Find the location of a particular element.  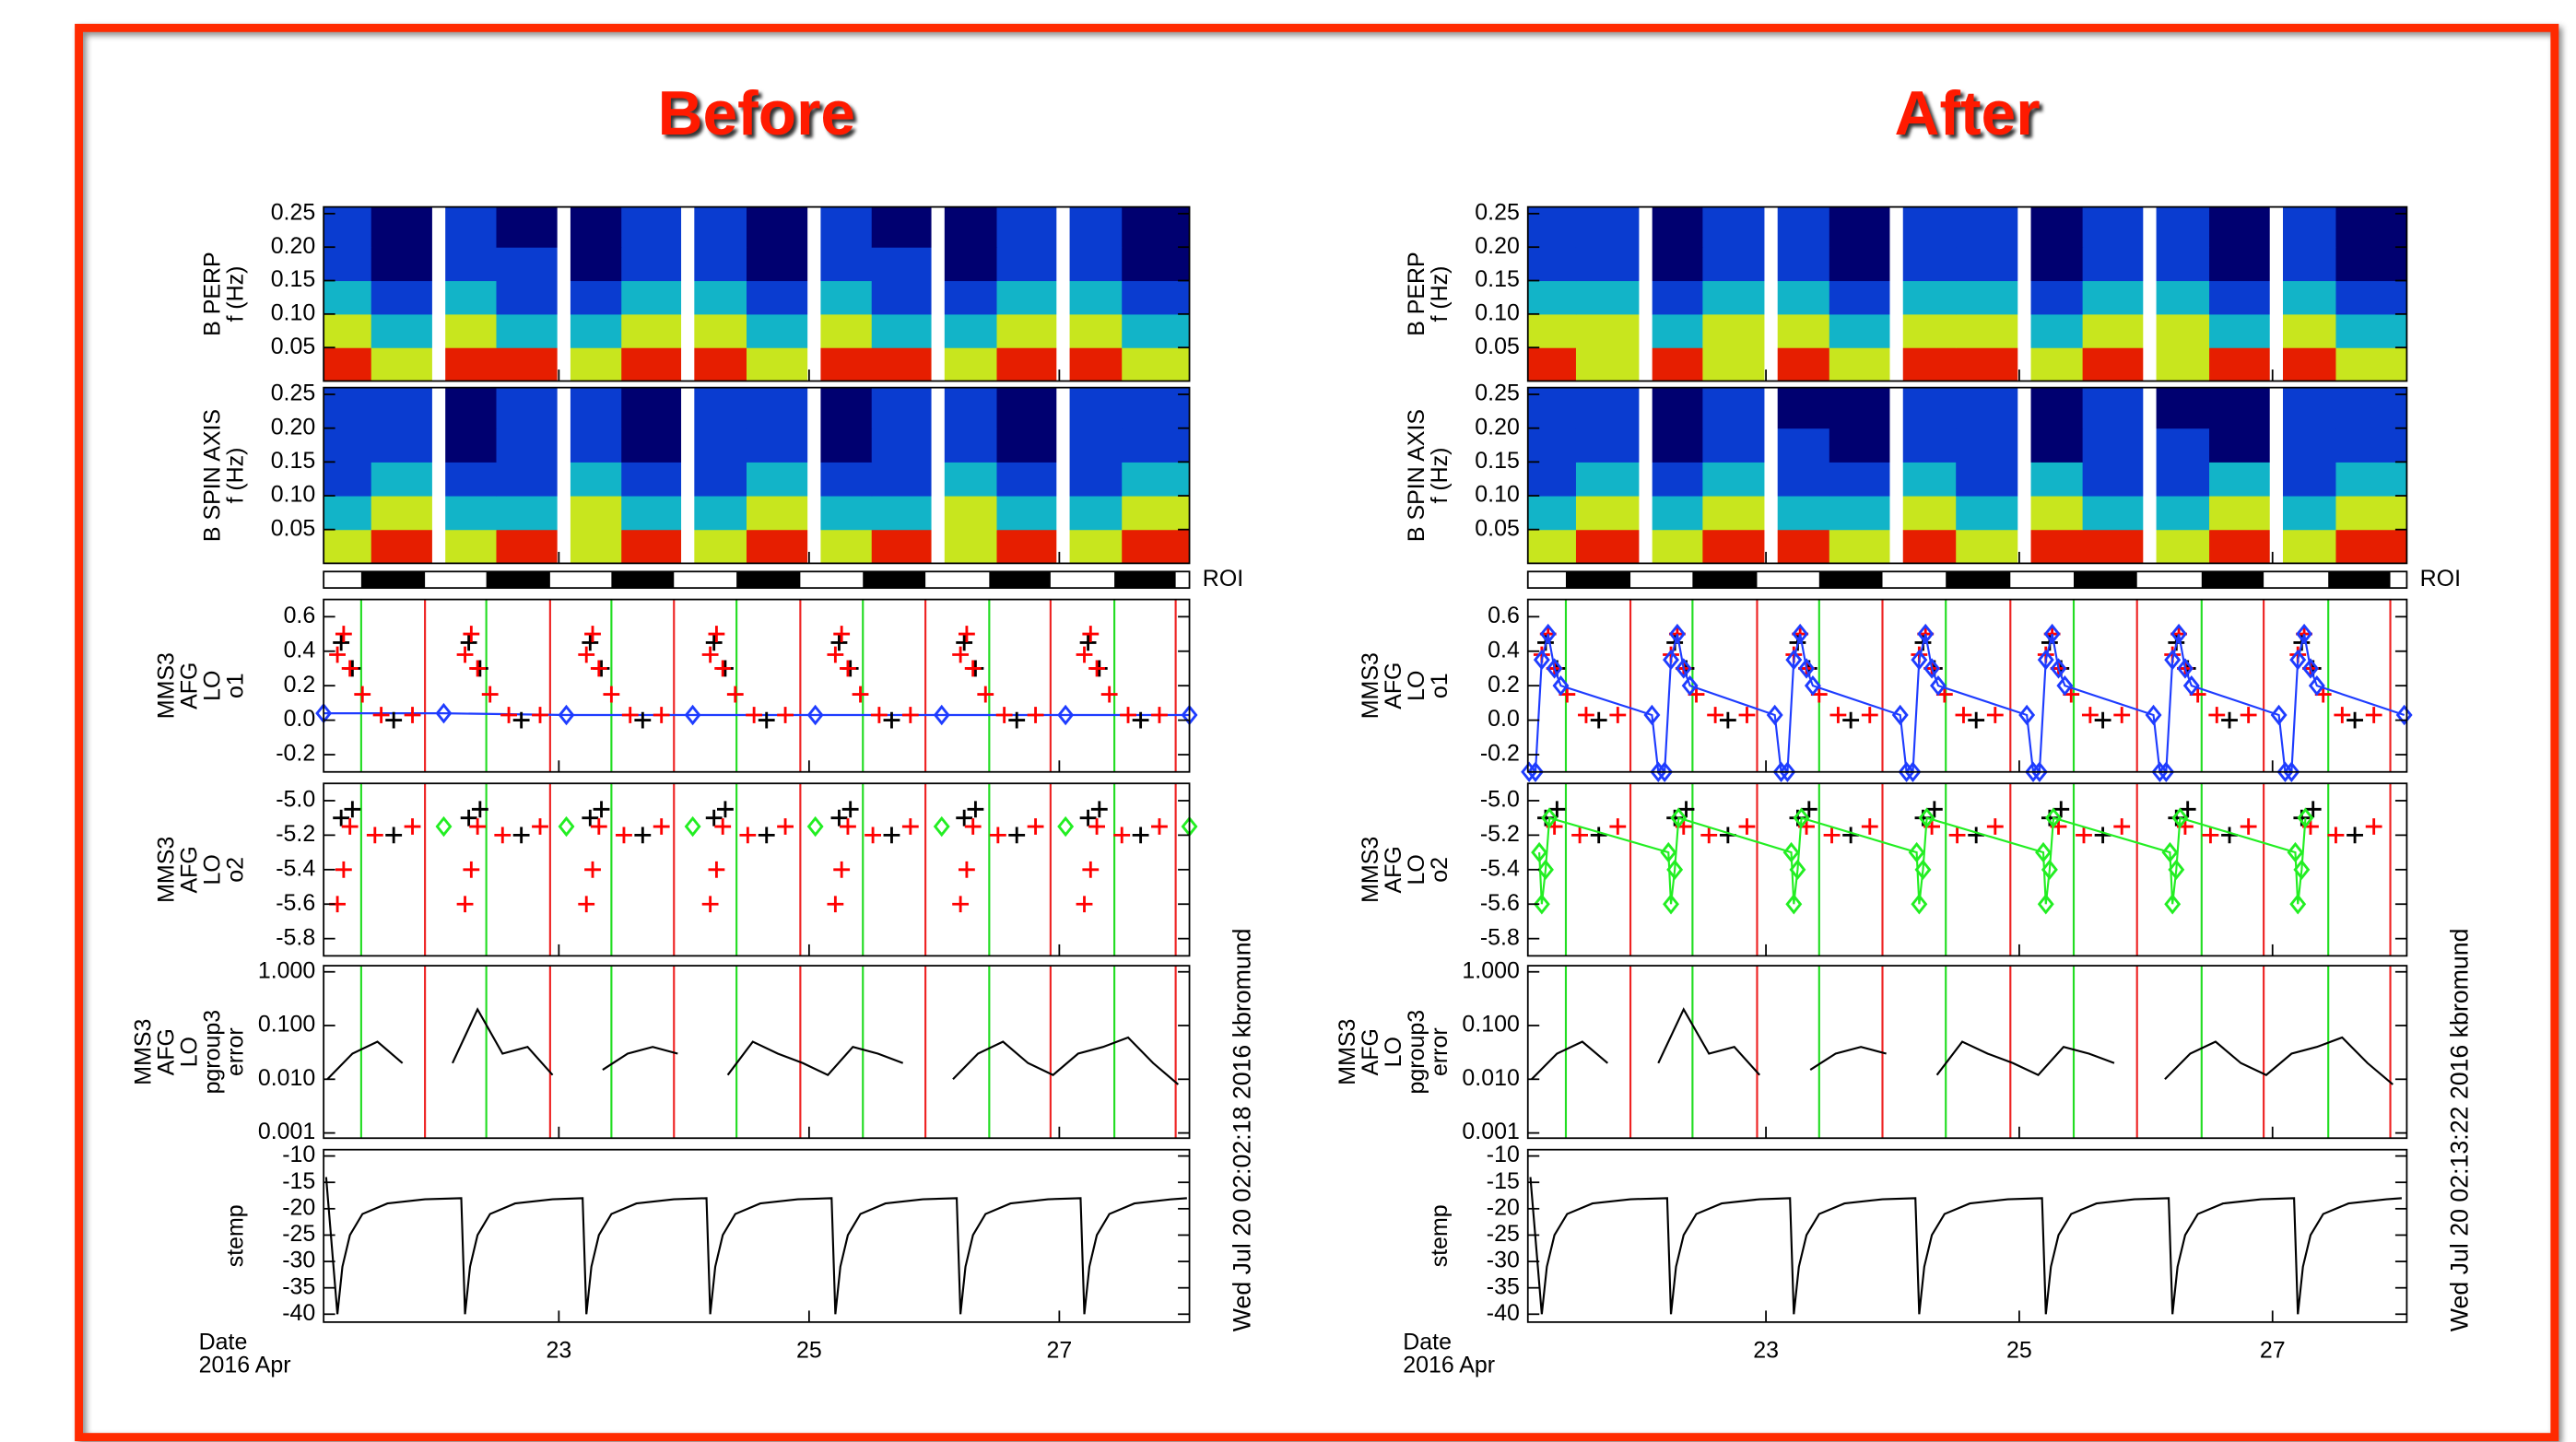

panel-frame is located at coordinates (757, 293).